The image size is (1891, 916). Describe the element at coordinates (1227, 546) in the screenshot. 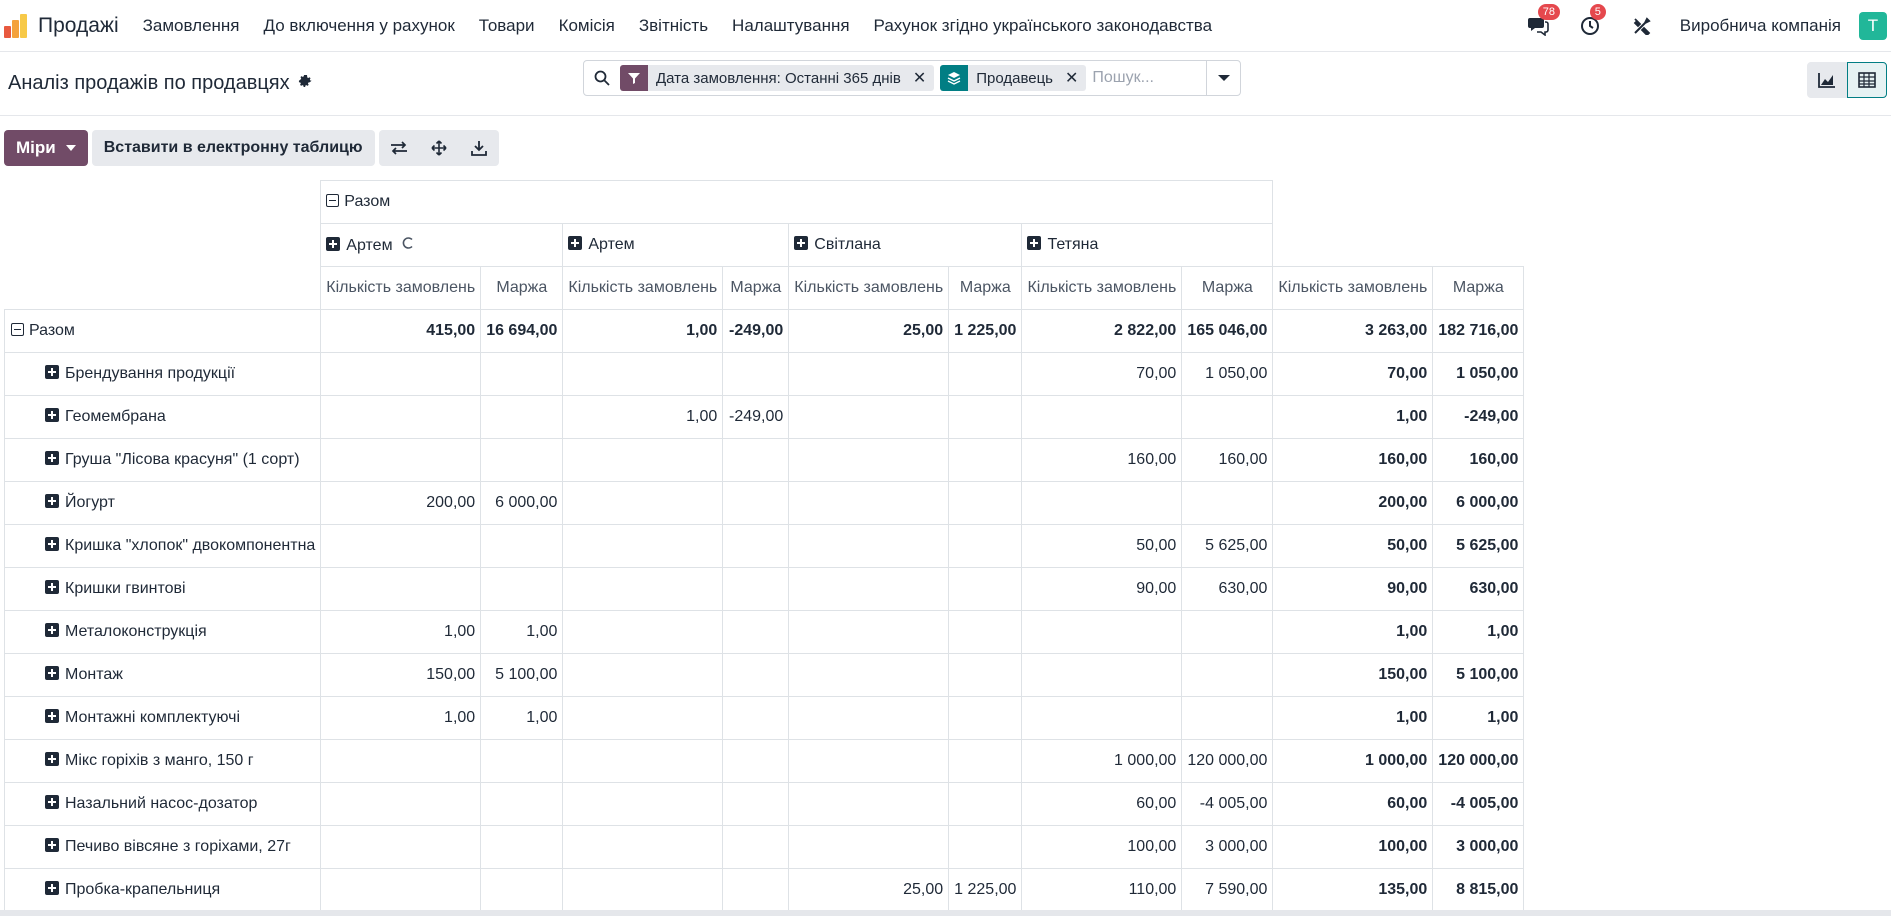

I see `pivot-cell: 5 625,00` at that location.